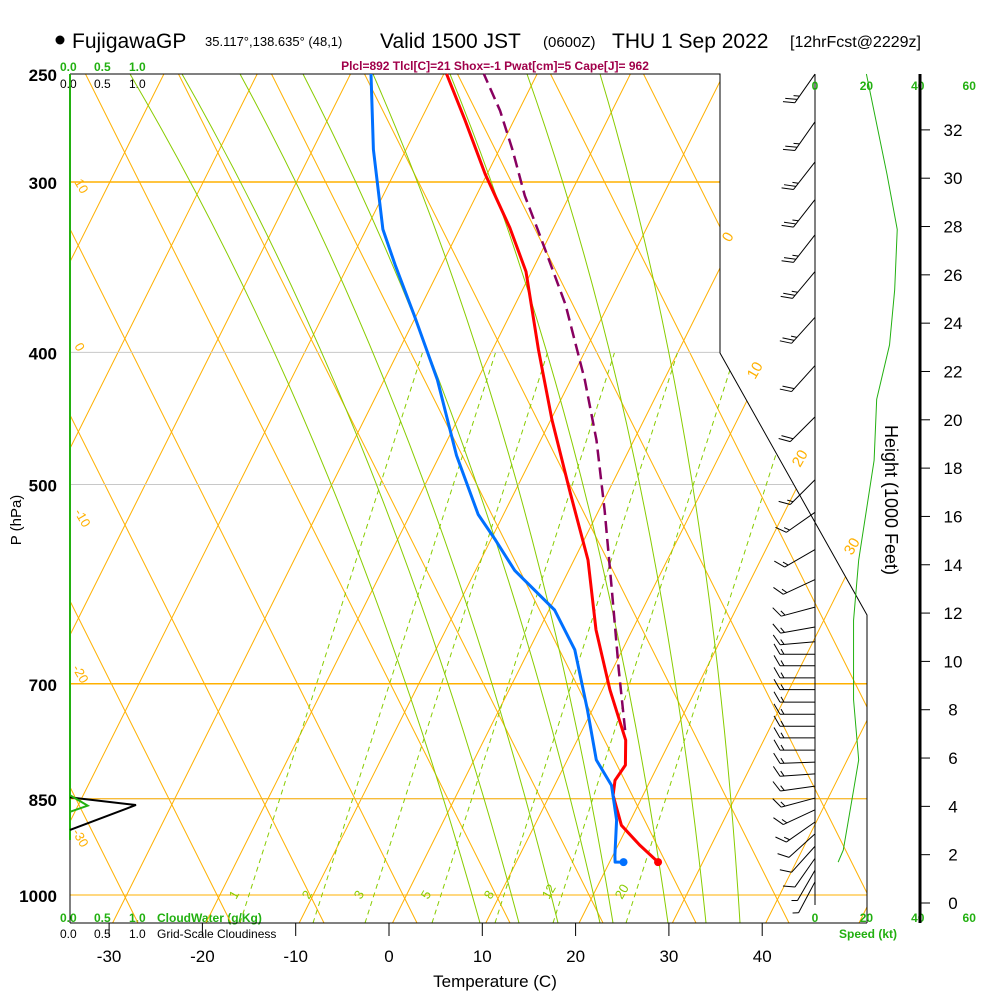 This screenshot has height=1000, width=1000. What do you see at coordinates (216, 934) in the screenshot?
I see `cloudiness-label: Grid-Scale Cloudiness` at bounding box center [216, 934].